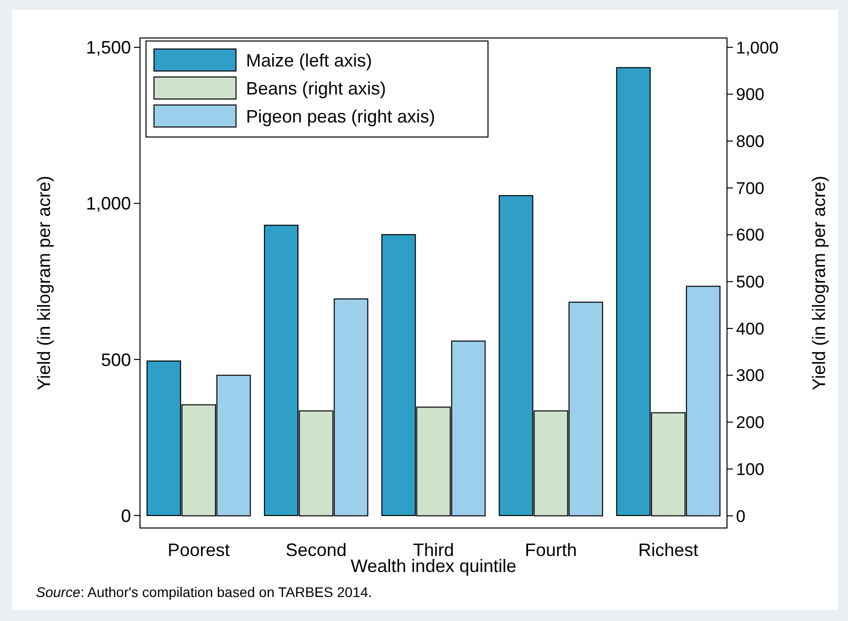 Image resolution: width=848 pixels, height=621 pixels. Describe the element at coordinates (316, 550) in the screenshot. I see `x-tick-label: Second` at that location.